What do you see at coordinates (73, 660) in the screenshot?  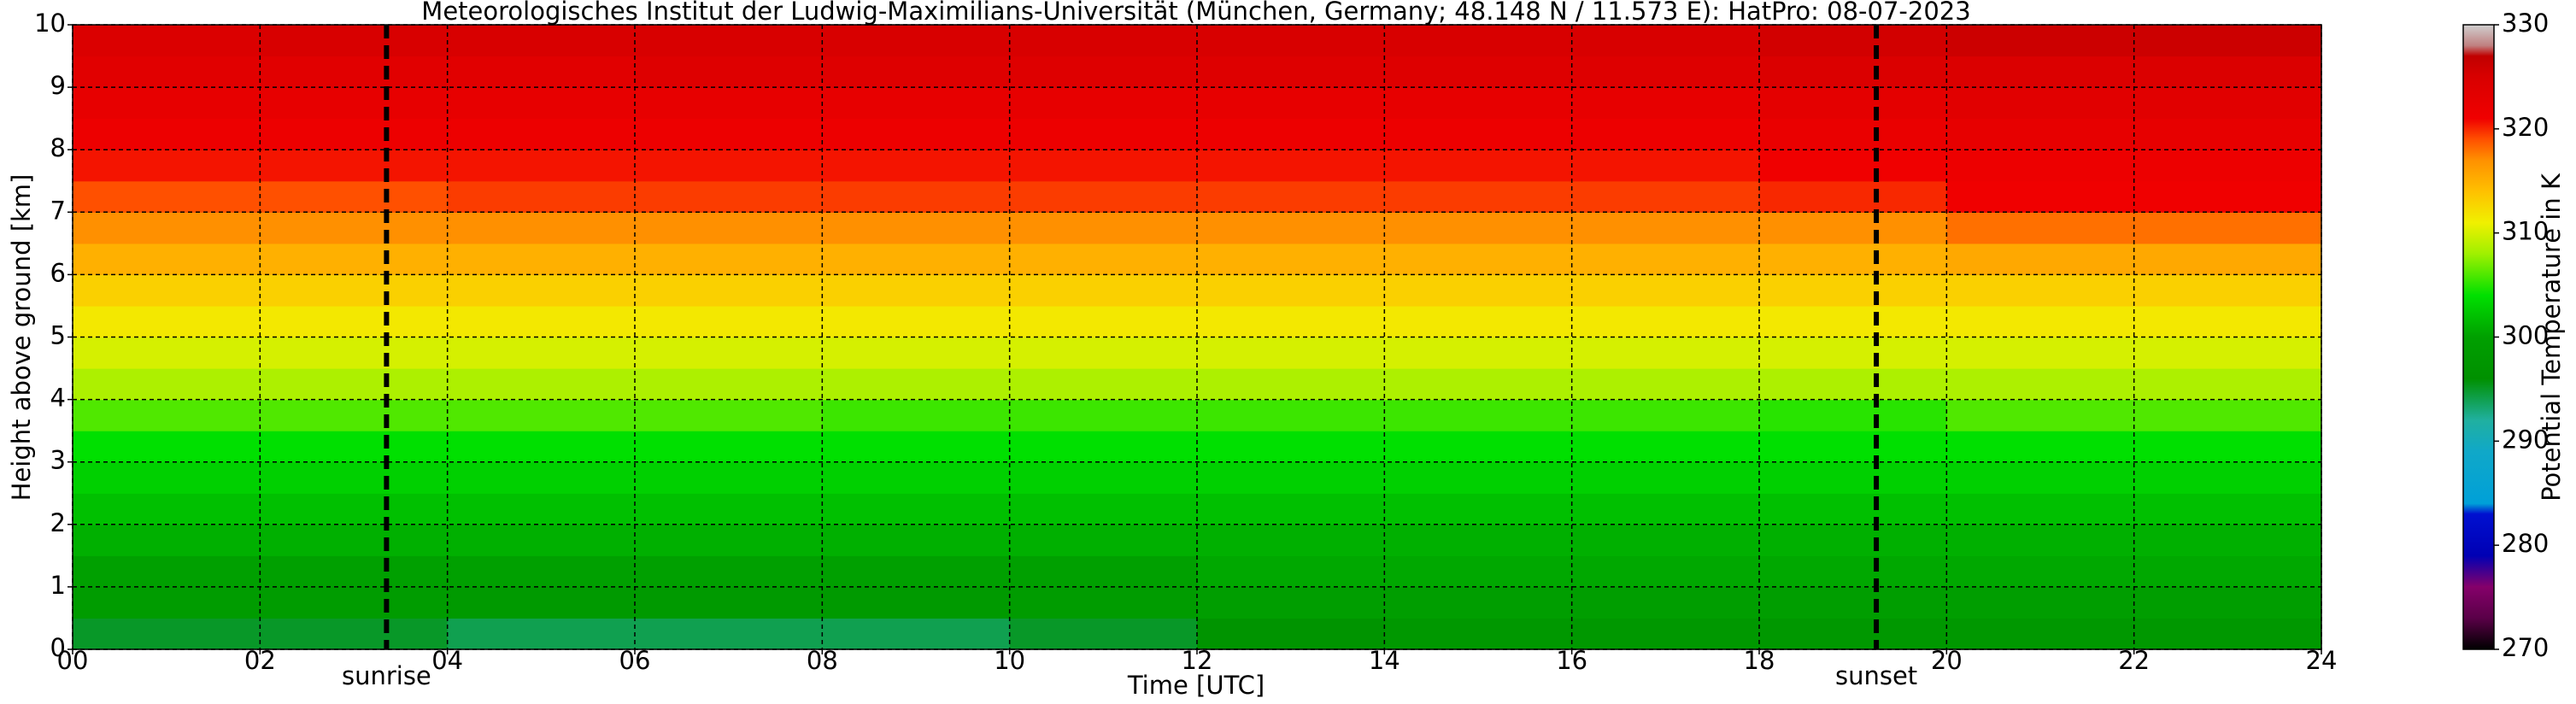 I see `x-tick-label: 00` at bounding box center [73, 660].